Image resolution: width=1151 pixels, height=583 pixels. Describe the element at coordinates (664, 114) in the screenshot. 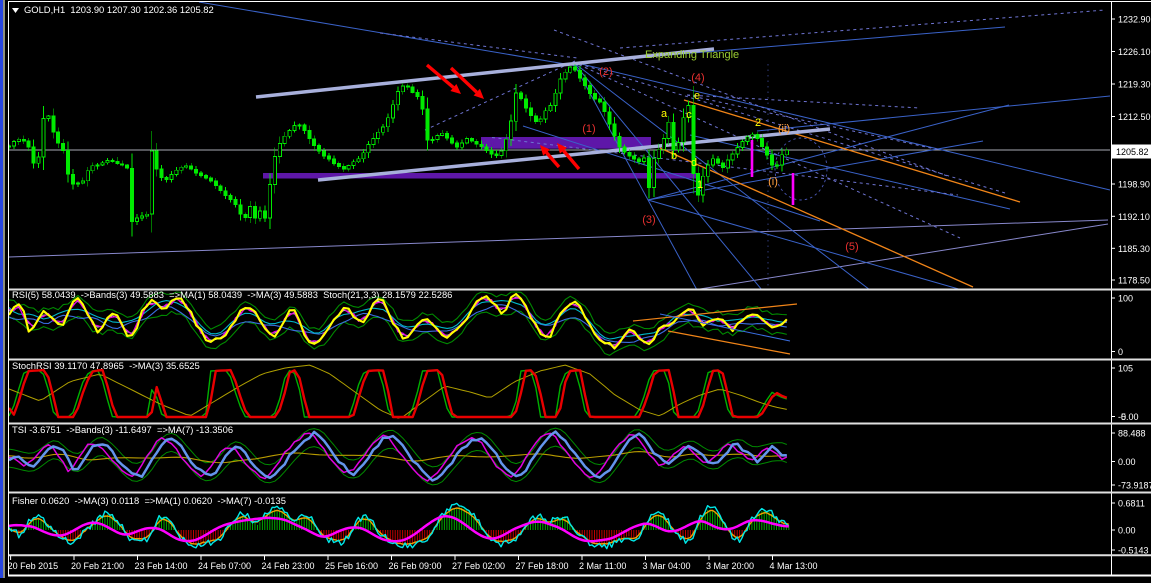

I see `svg-text: a` at that location.